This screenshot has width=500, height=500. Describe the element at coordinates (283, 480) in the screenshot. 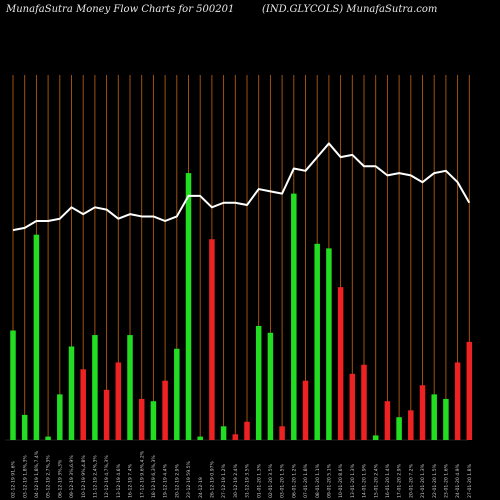

I see `x-tick-label: 03-01-20 1.5%` at that location.